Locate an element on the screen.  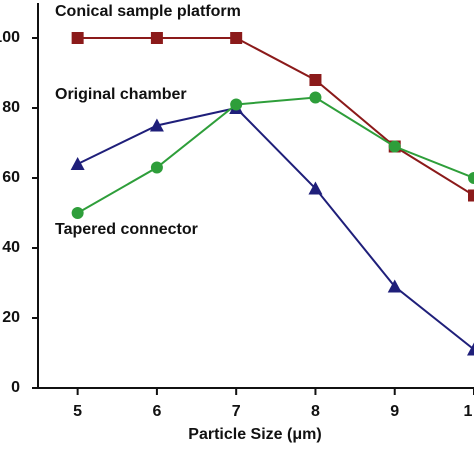
x-tick-label: 7 is located at coordinates (236, 411).